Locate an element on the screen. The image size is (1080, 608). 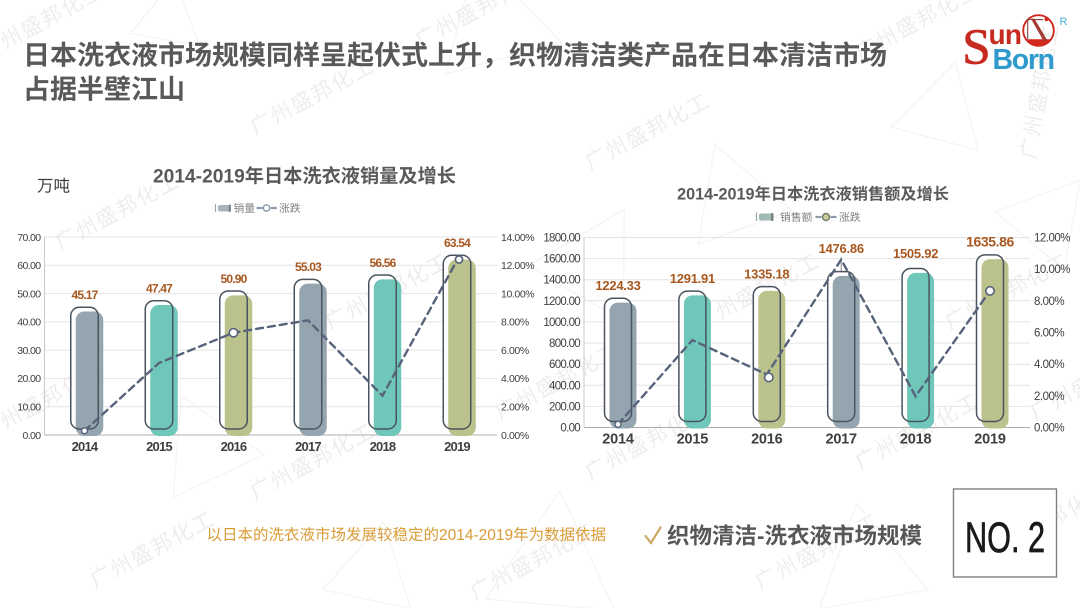
svg-text: 10.00 is located at coordinates (29, 408).